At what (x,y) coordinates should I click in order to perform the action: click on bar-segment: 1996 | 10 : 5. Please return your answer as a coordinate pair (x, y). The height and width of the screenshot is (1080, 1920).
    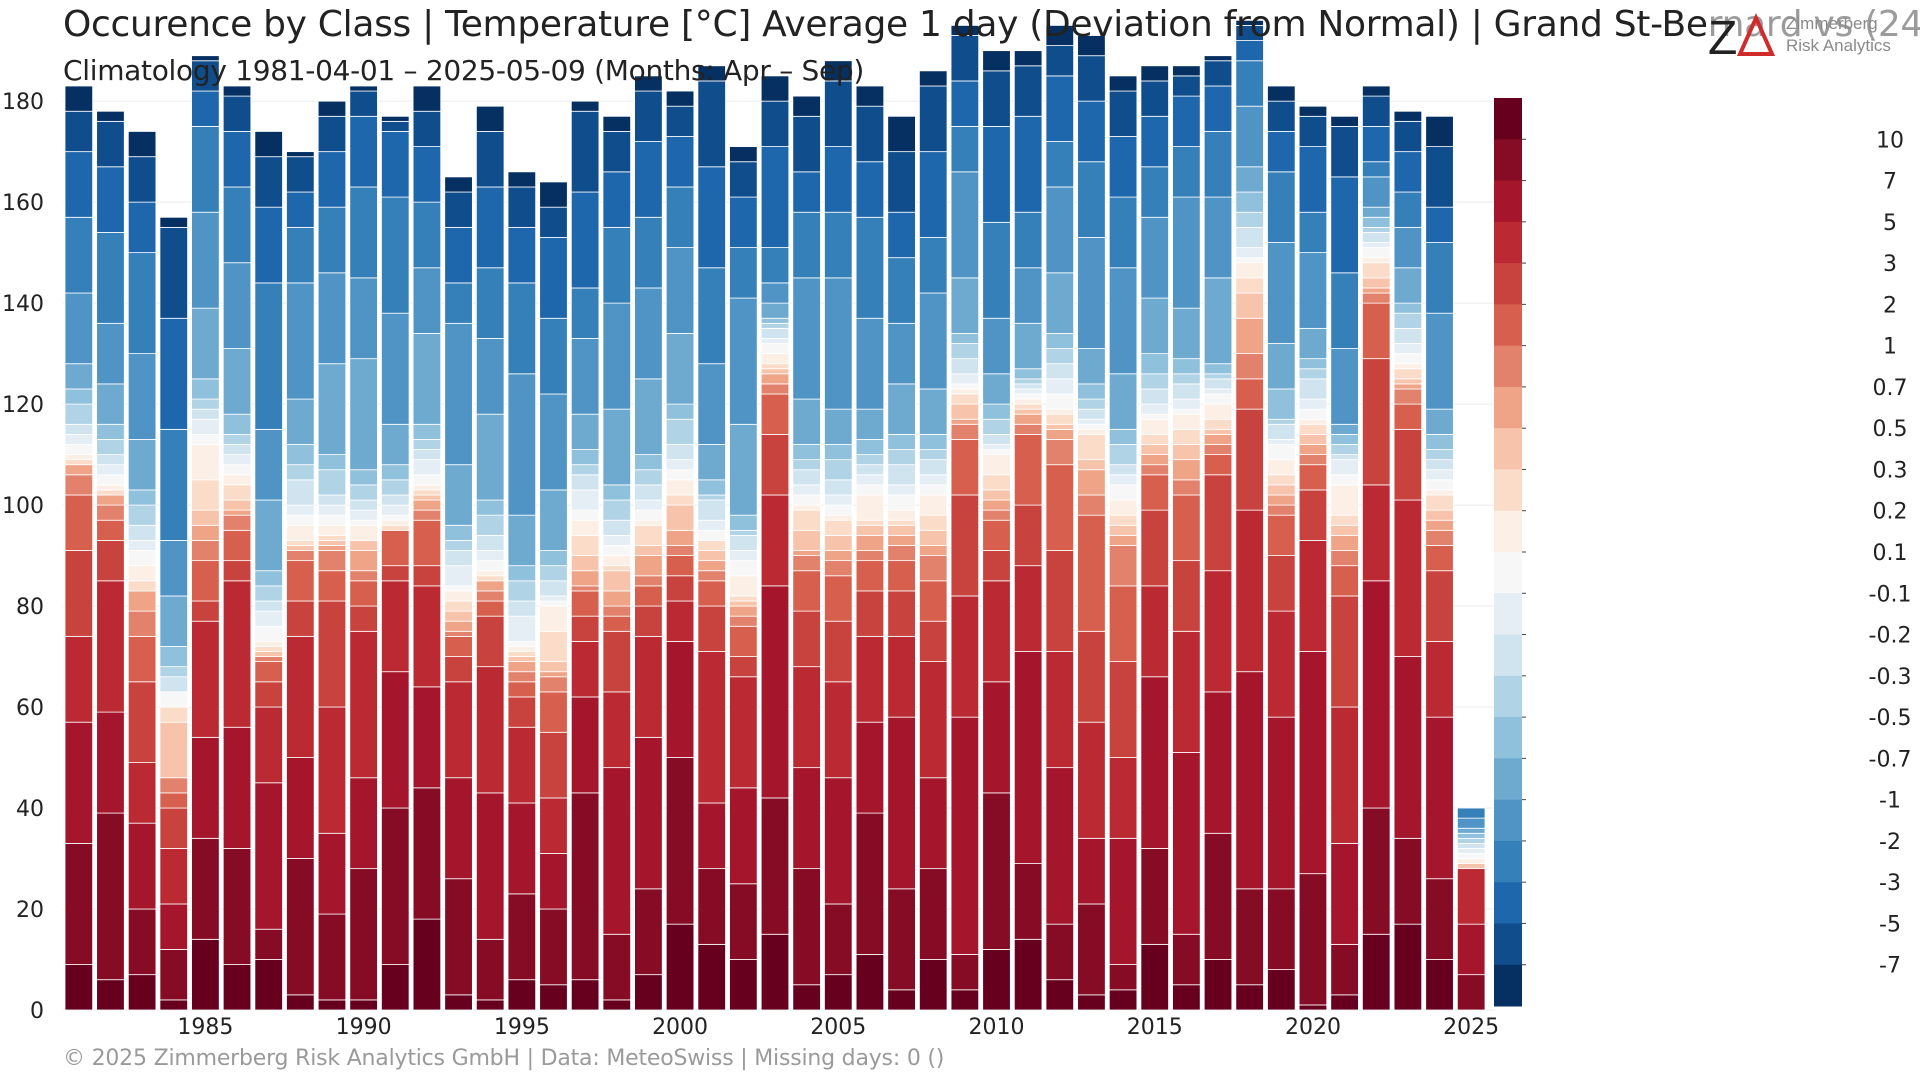
    Looking at the image, I should click on (553, 997).